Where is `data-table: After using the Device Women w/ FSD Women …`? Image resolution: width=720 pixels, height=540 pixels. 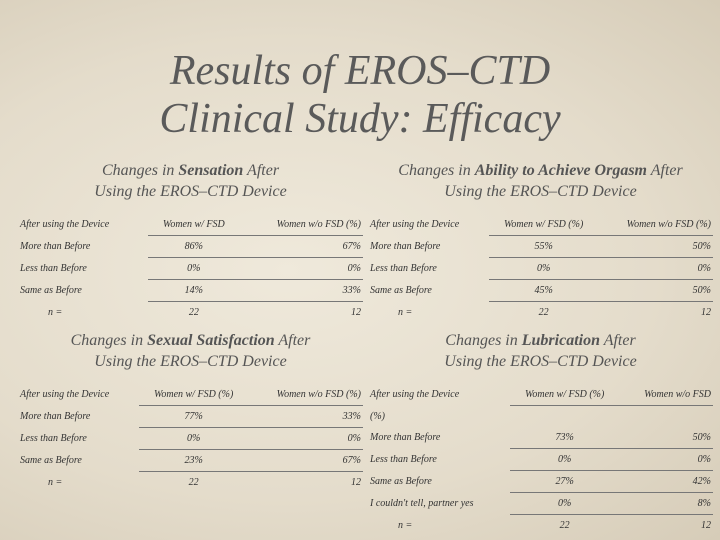
data-table: After using the Device Women w/ FSD Women … is located at coordinates (190, 268).